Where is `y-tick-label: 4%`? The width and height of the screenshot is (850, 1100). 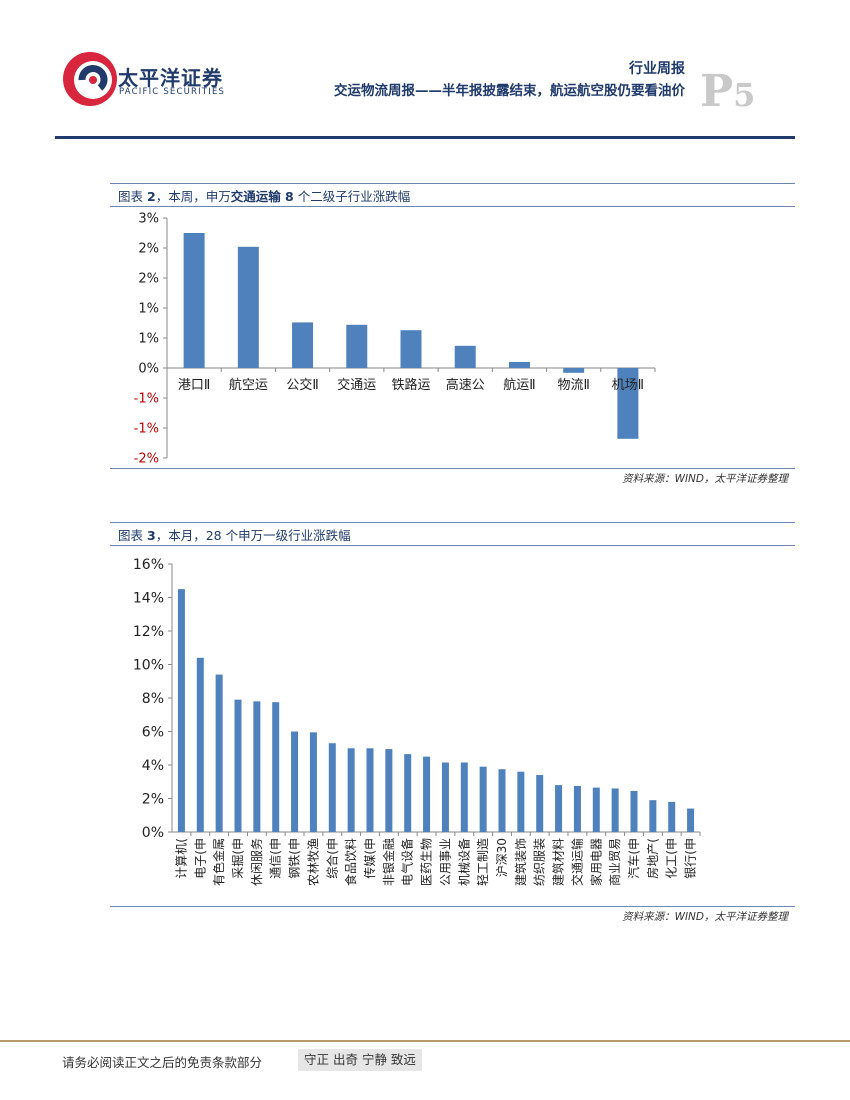
y-tick-label: 4% is located at coordinates (153, 766).